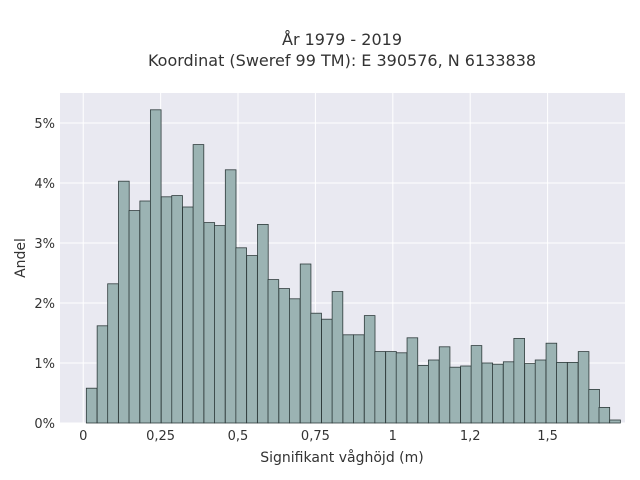 The width and height of the screenshot is (640, 480). I want to click on y-tick-label: 0%, so click(44, 424).